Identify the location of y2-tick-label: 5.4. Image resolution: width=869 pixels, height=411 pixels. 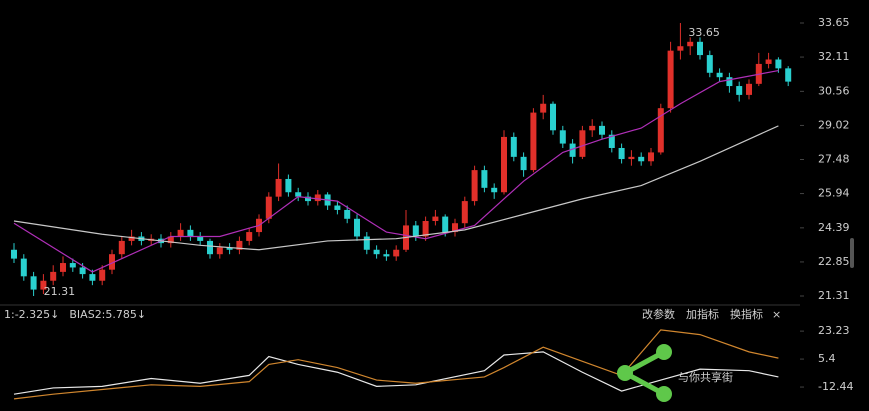
(827, 358).